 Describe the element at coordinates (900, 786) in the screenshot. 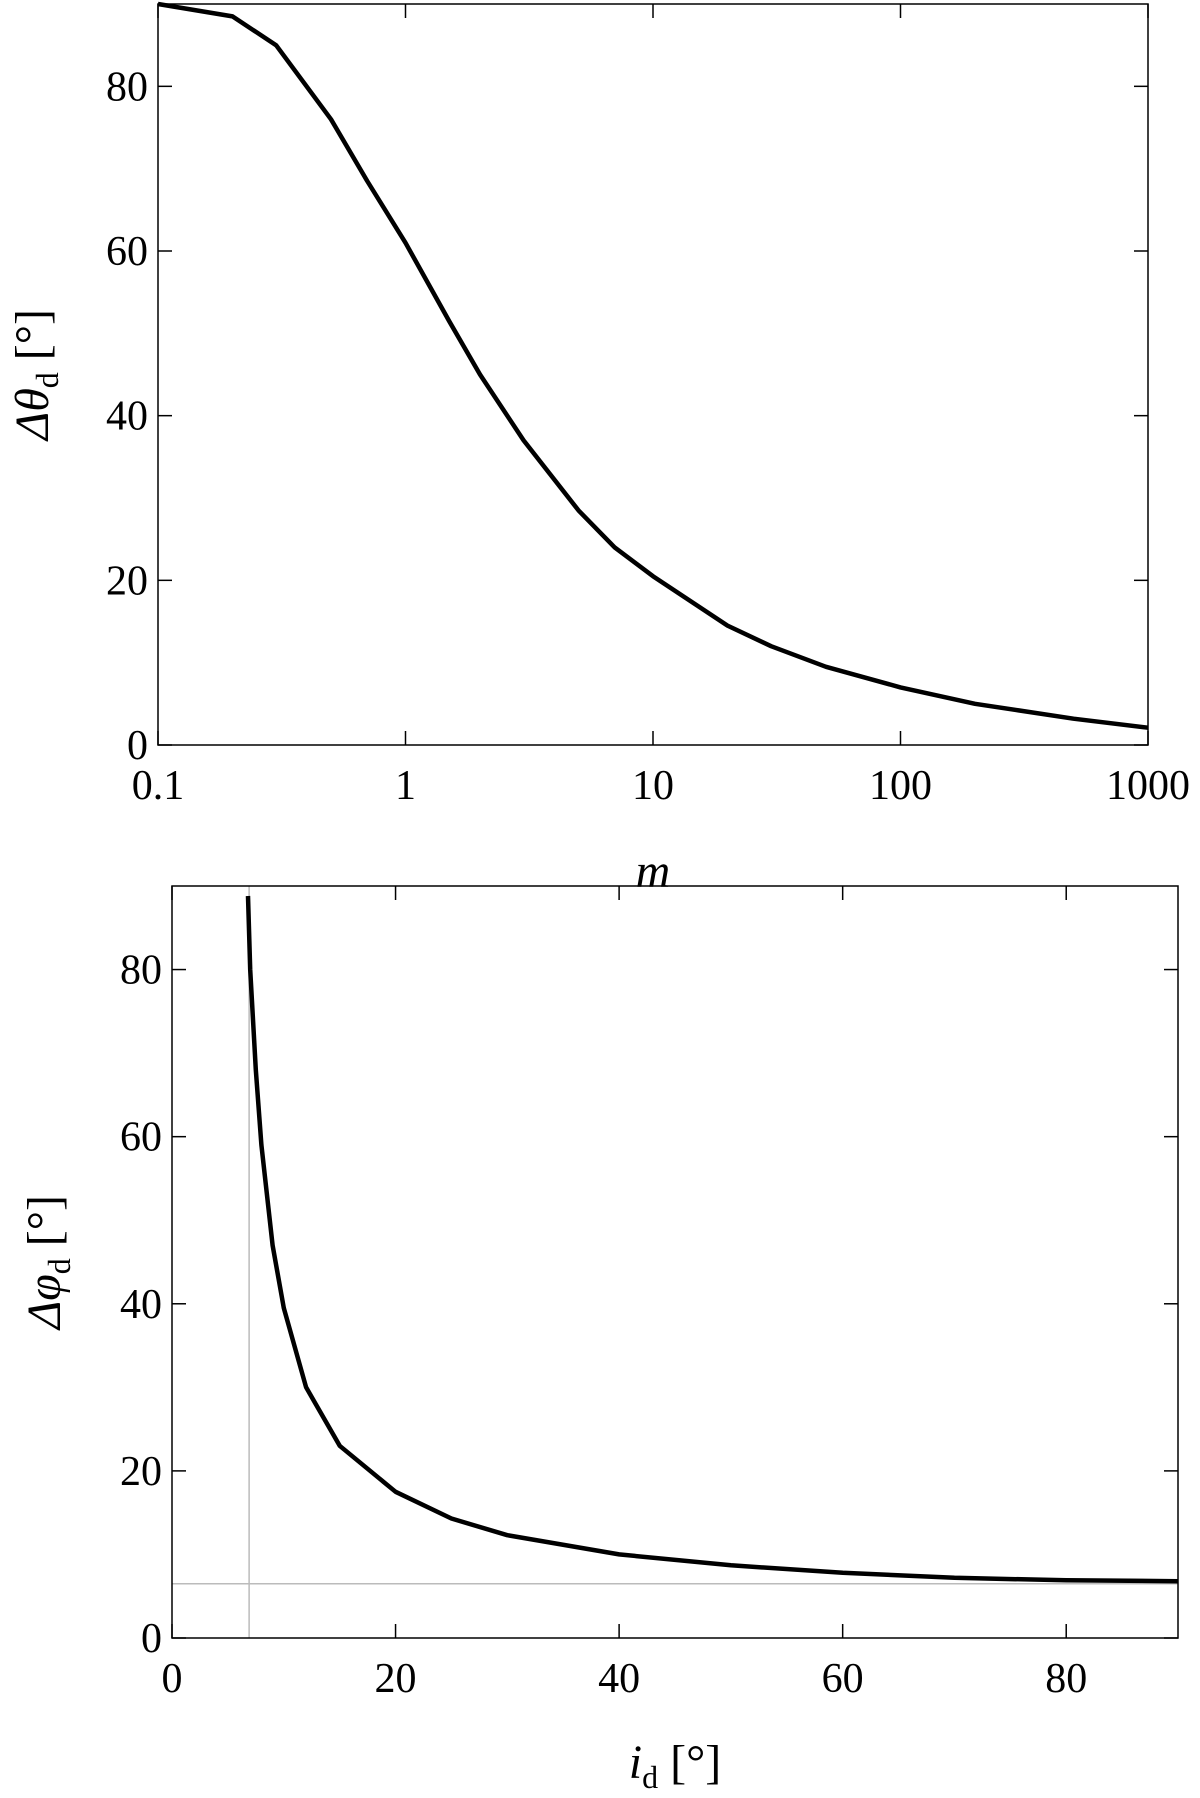

I see `x-tick-label: 100` at that location.